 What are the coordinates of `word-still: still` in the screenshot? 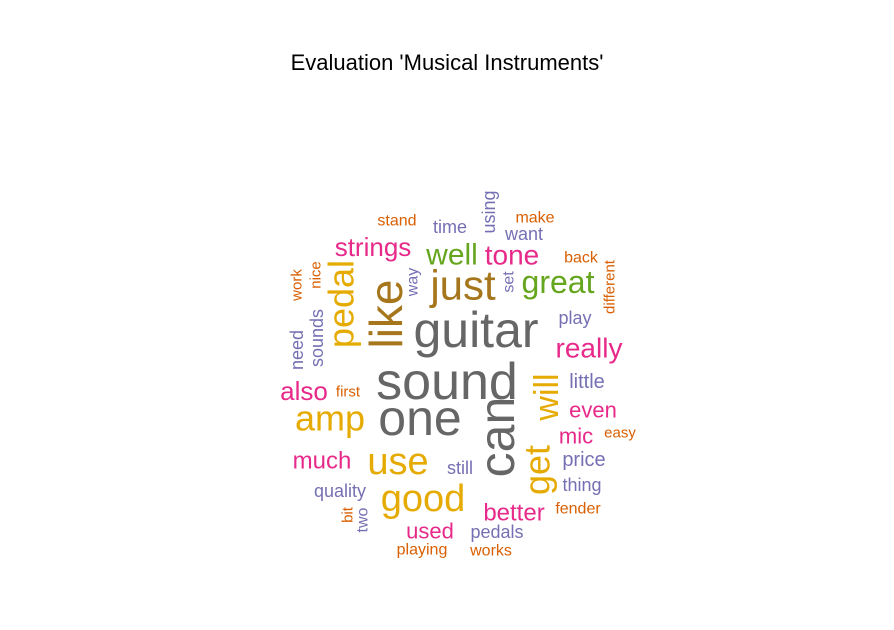 It's located at (460, 468).